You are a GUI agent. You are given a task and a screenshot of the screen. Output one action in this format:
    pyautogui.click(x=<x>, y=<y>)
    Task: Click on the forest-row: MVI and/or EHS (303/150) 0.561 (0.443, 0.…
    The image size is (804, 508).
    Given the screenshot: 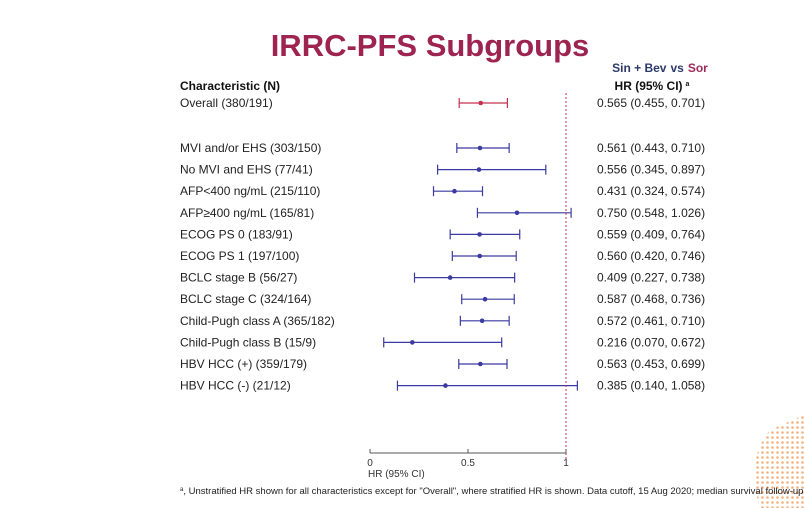 What is the action you would take?
    pyautogui.click(x=442, y=148)
    